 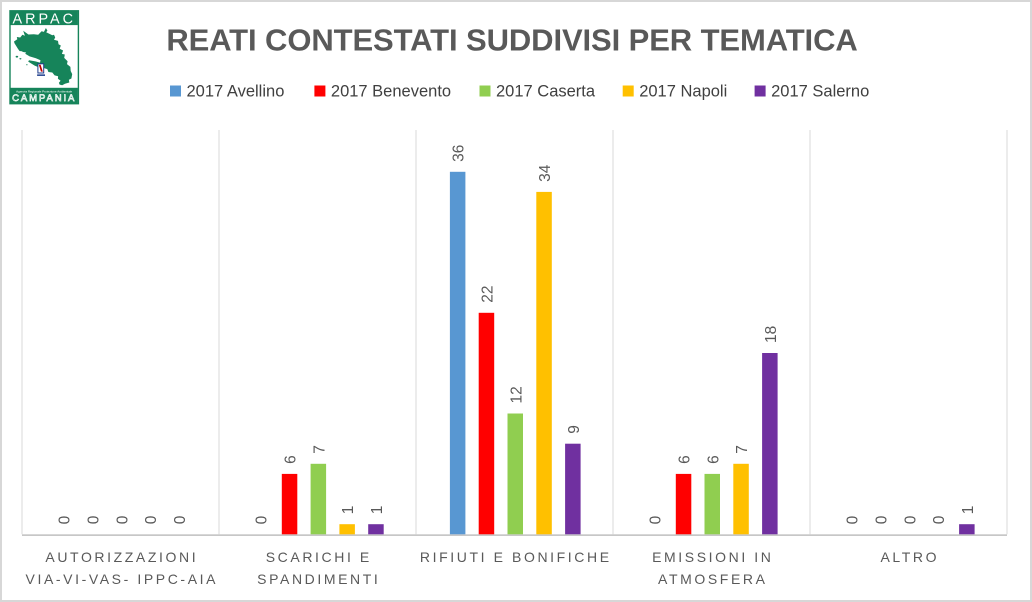 What do you see at coordinates (318, 579) in the screenshot?
I see `svg-text: SPANDIMENTI` at bounding box center [318, 579].